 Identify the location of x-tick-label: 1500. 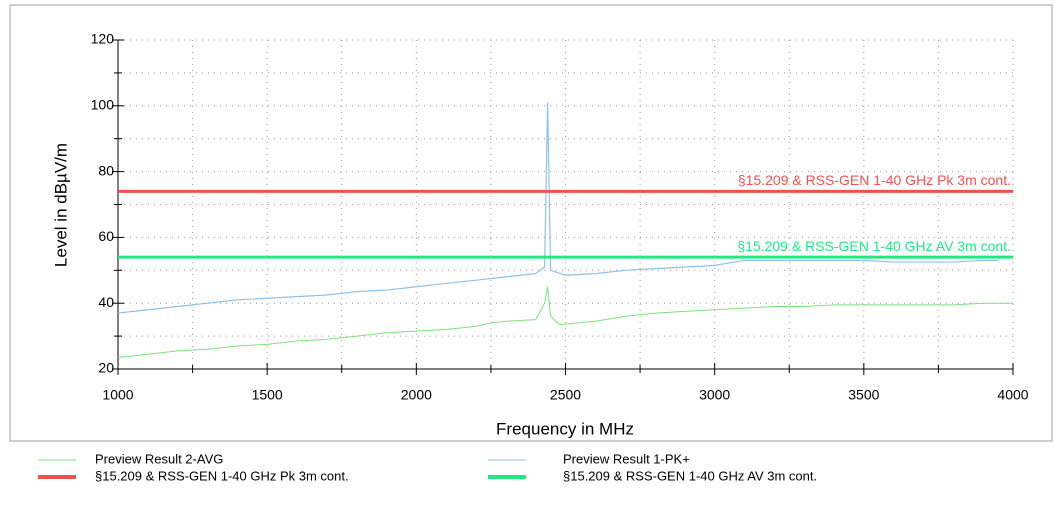
(267, 395).